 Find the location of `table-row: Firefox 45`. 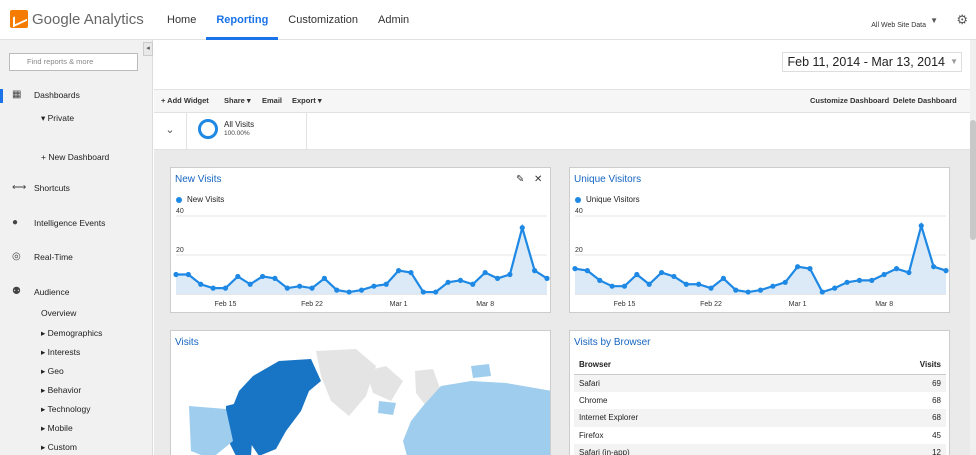

table-row: Firefox 45 is located at coordinates (760, 436).